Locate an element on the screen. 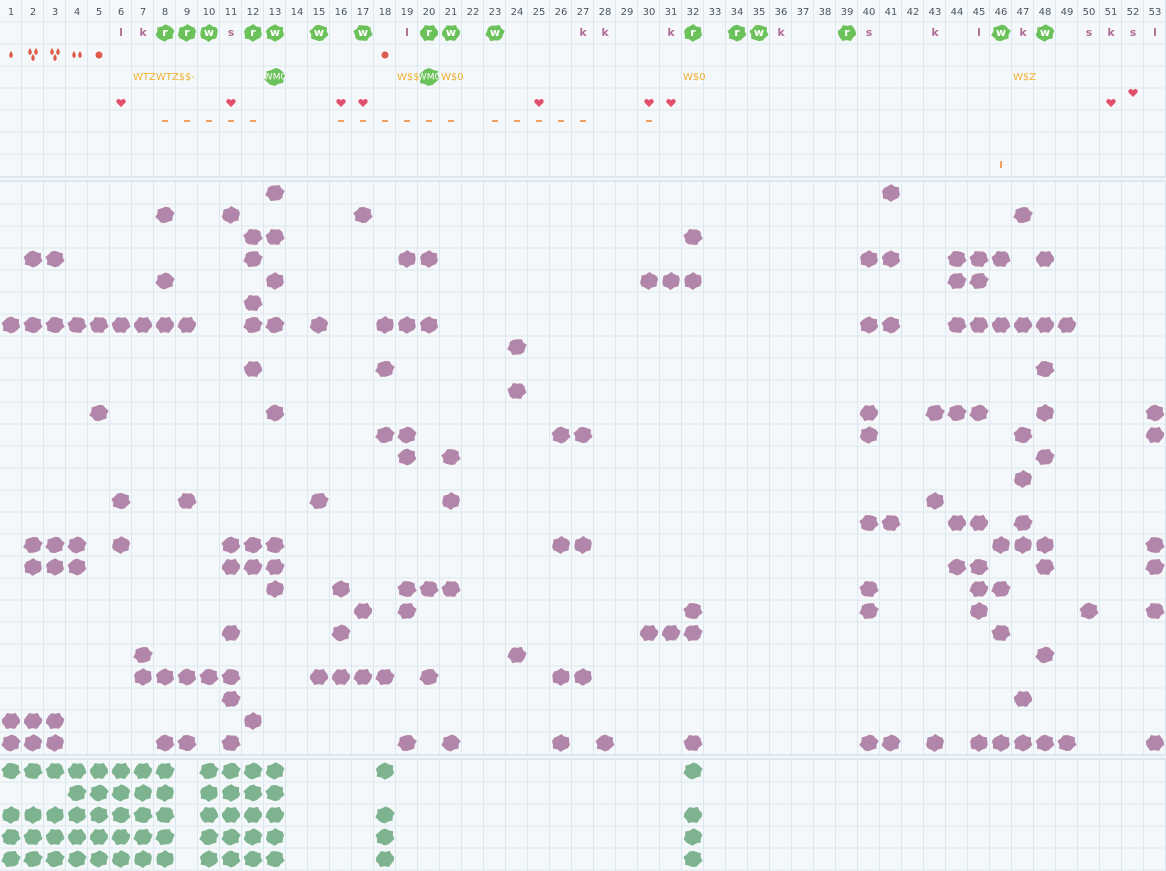  column-number: 40 is located at coordinates (869, 12).